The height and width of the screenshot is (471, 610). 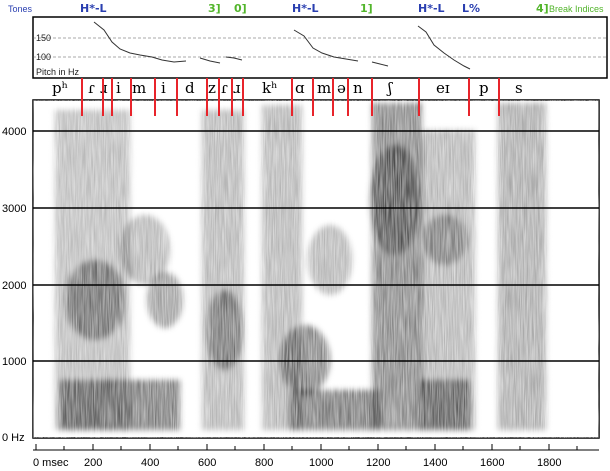 What do you see at coordinates (43, 57) in the screenshot?
I see `pitch-tick-100: 100` at bounding box center [43, 57].